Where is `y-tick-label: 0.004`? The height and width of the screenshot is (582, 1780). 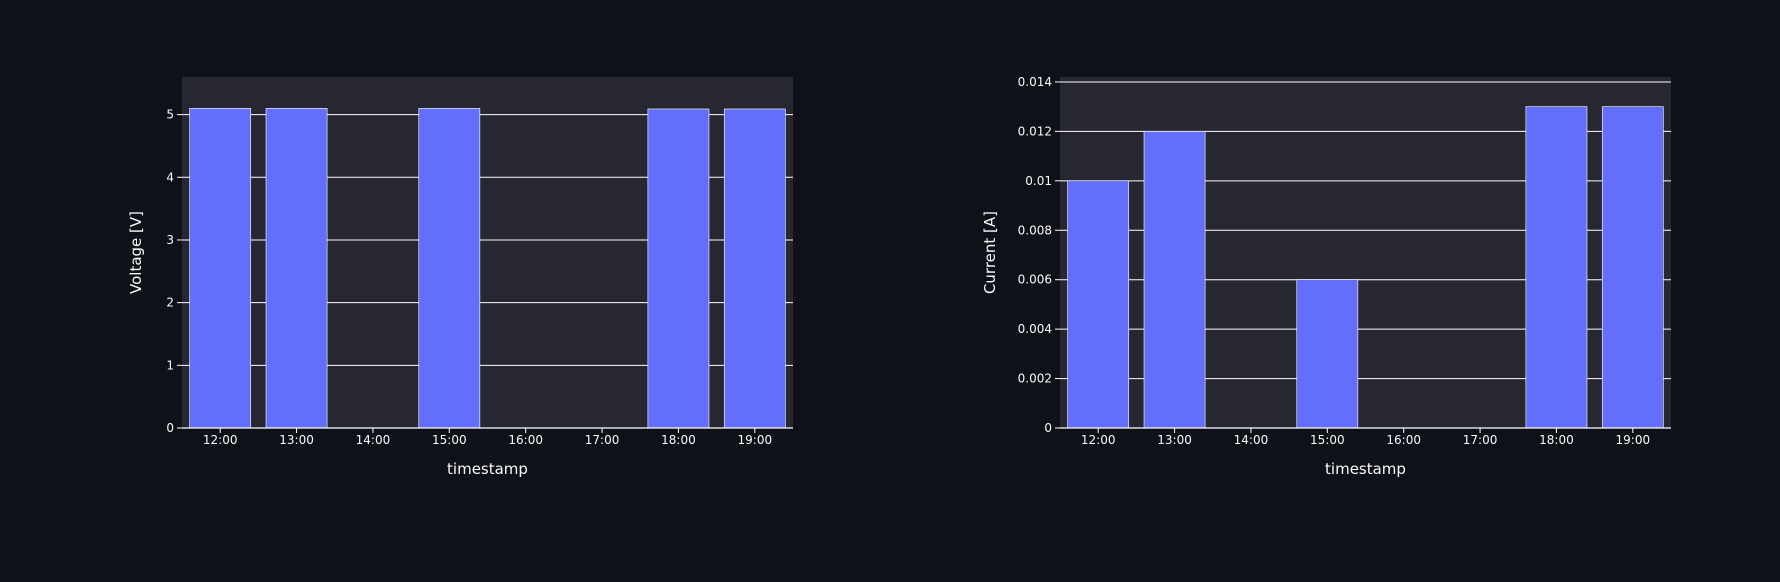 y-tick-label: 0.004 is located at coordinates (1035, 329).